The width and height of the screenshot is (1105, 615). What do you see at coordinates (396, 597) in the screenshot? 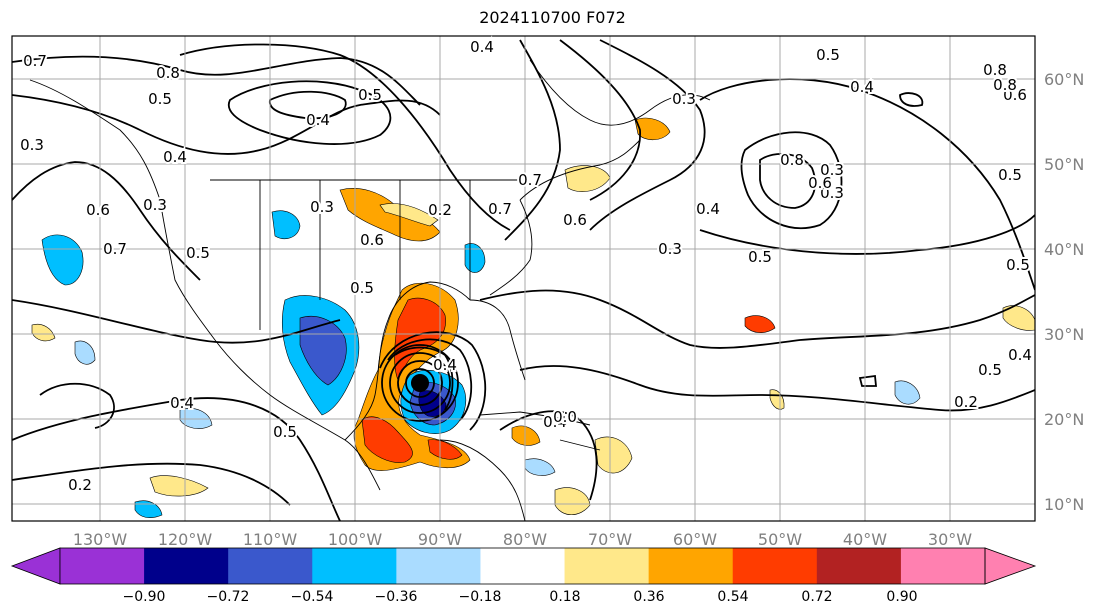
I see `colorbar-tick-label: −0.36` at bounding box center [396, 597].